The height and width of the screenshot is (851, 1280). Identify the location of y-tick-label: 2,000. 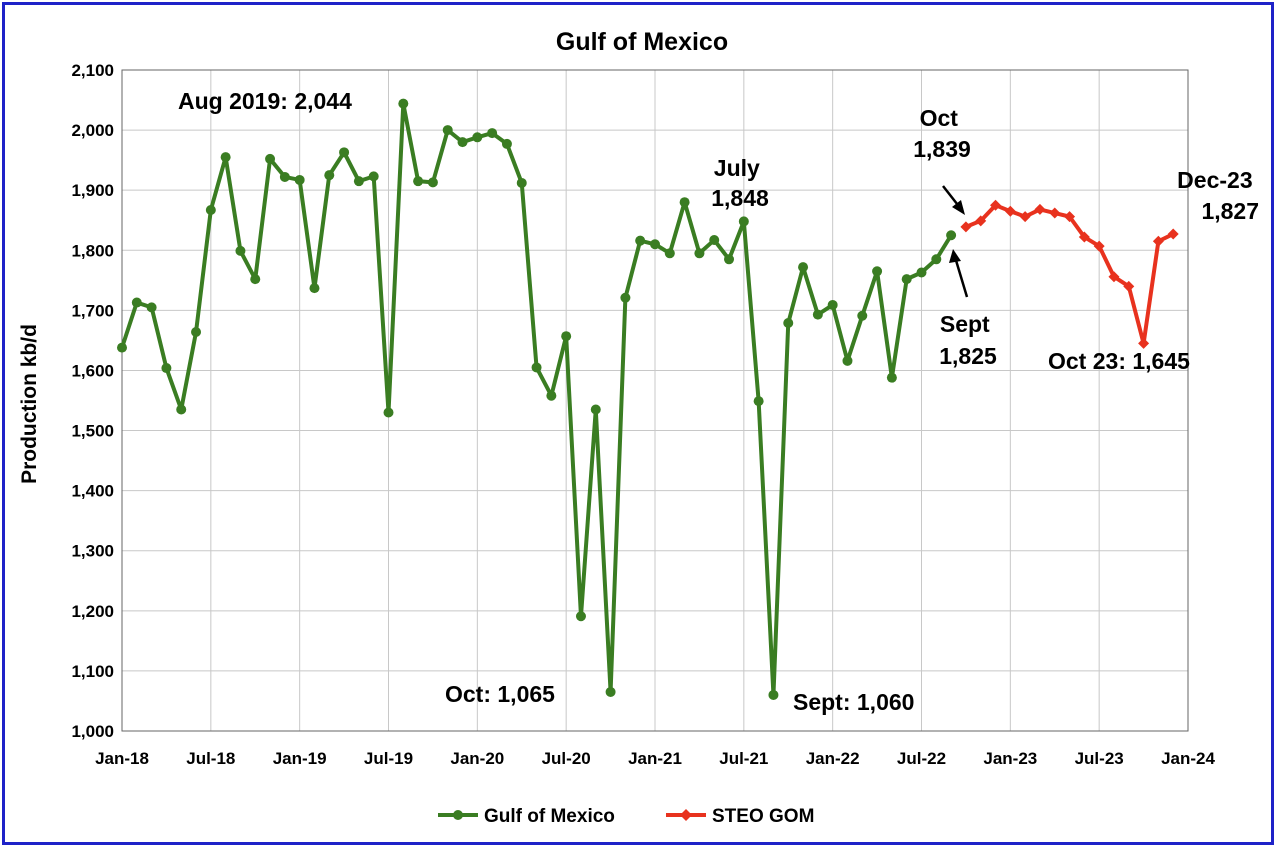
(92, 130).